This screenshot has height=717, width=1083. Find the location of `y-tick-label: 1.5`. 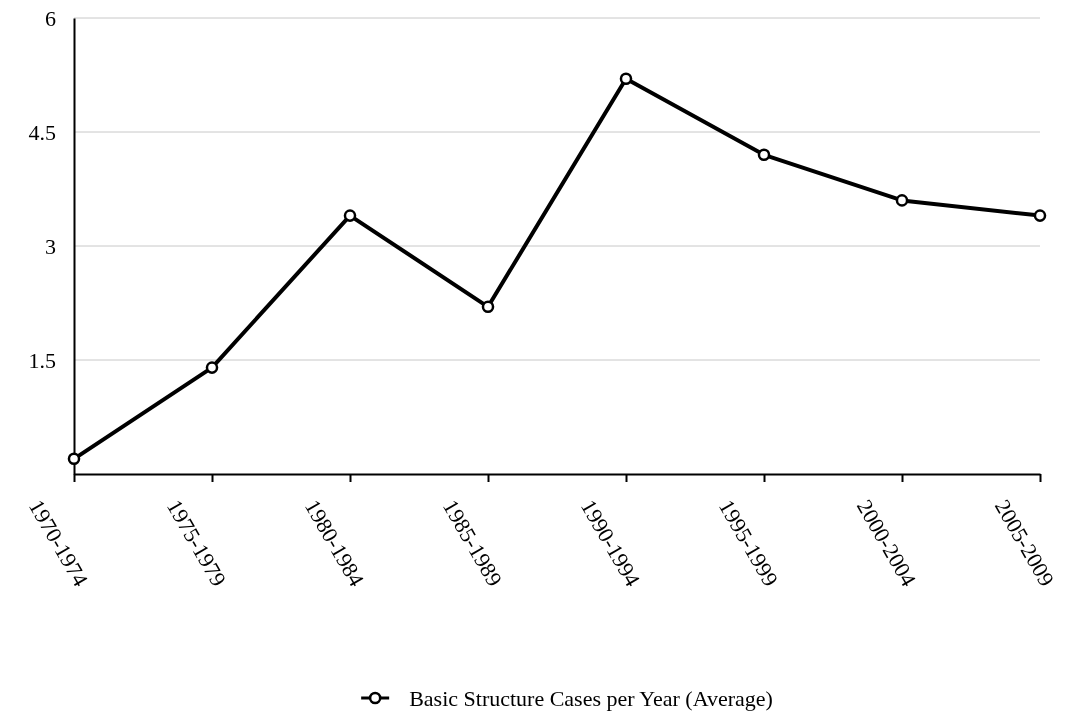

y-tick-label: 1.5 is located at coordinates (42, 360).